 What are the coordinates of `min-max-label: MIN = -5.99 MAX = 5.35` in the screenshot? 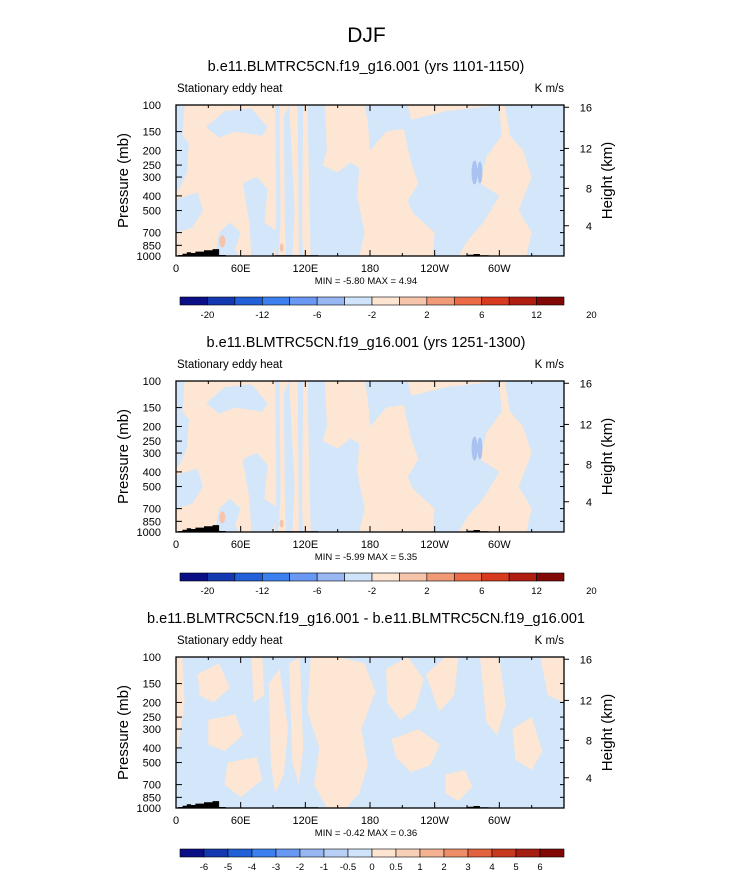 It's located at (366, 557).